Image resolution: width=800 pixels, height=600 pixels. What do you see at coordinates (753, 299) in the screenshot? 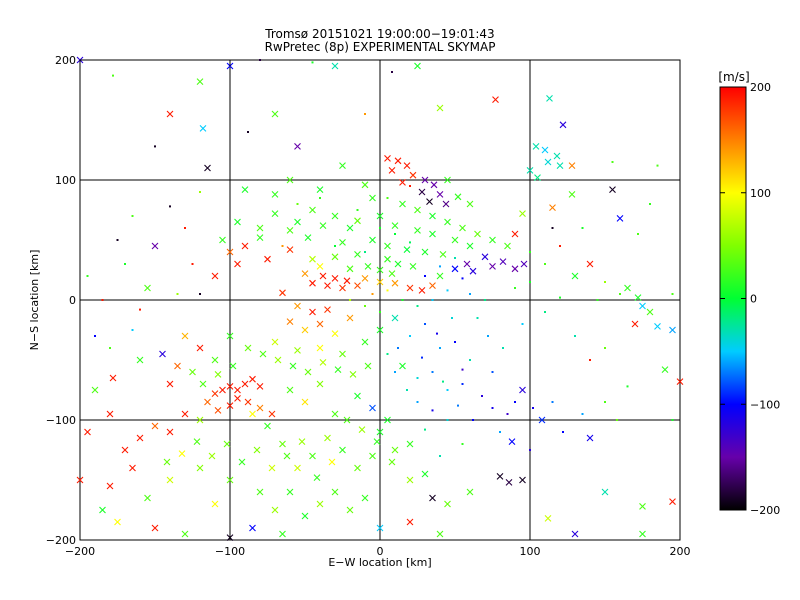
I see `colorbar-tick-label: 0` at bounding box center [753, 299].